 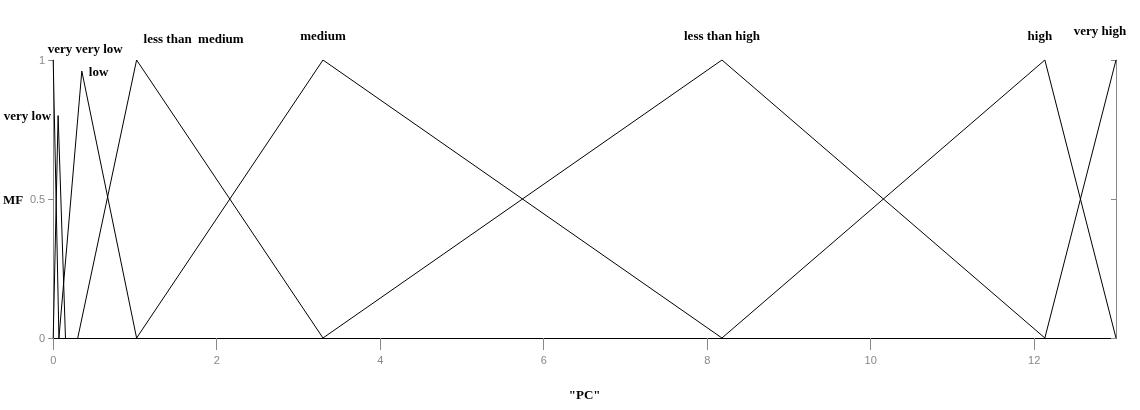 I want to click on series-label: very very low, so click(x=85, y=48).